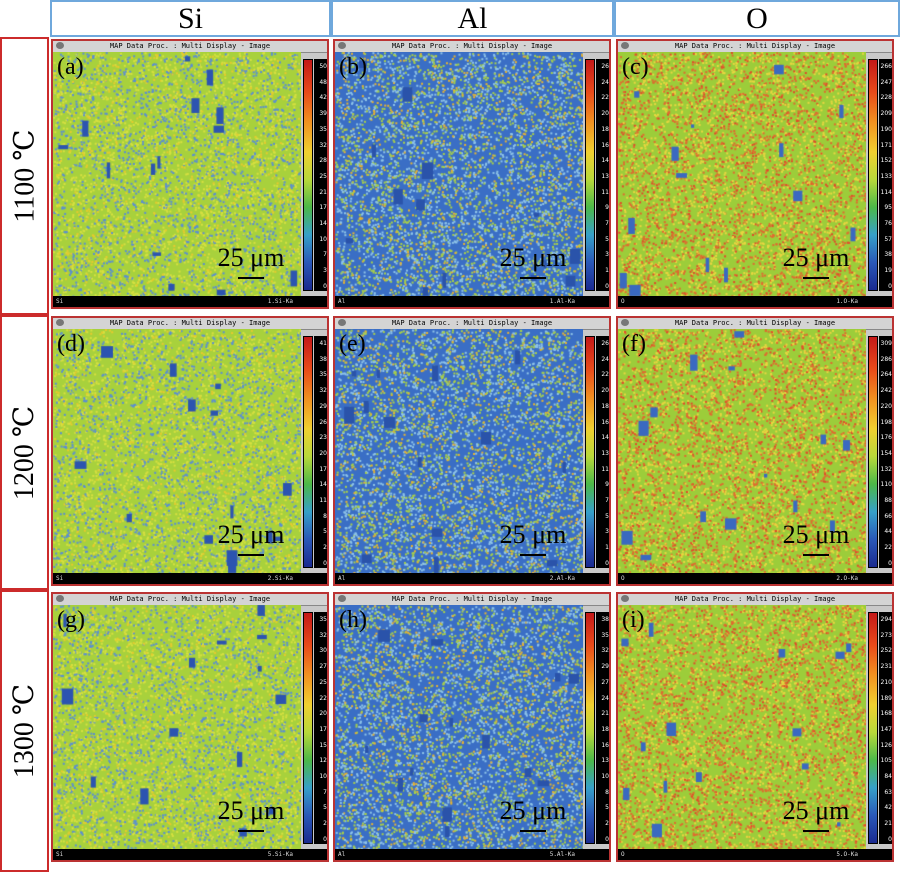 This screenshot has width=900, height=872. What do you see at coordinates (605, 343) in the screenshot?
I see `scale-tick-label: 26` at bounding box center [605, 343].